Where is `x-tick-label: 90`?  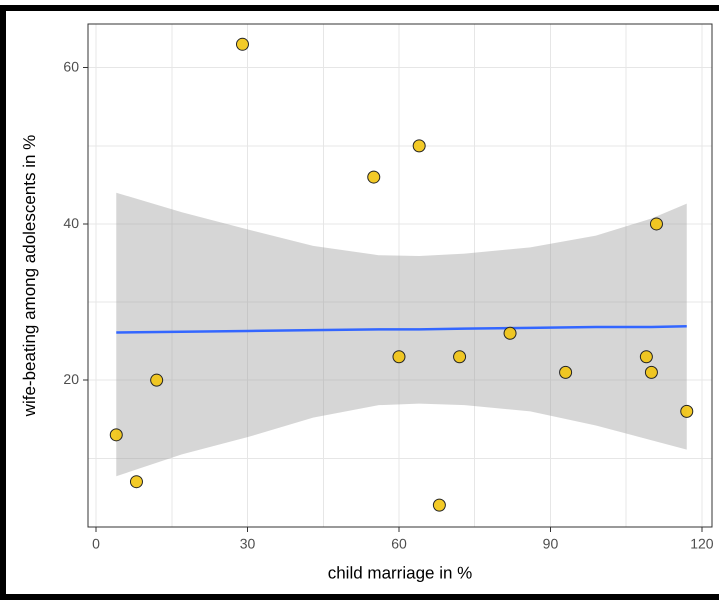
x-tick-label: 90 is located at coordinates (550, 543).